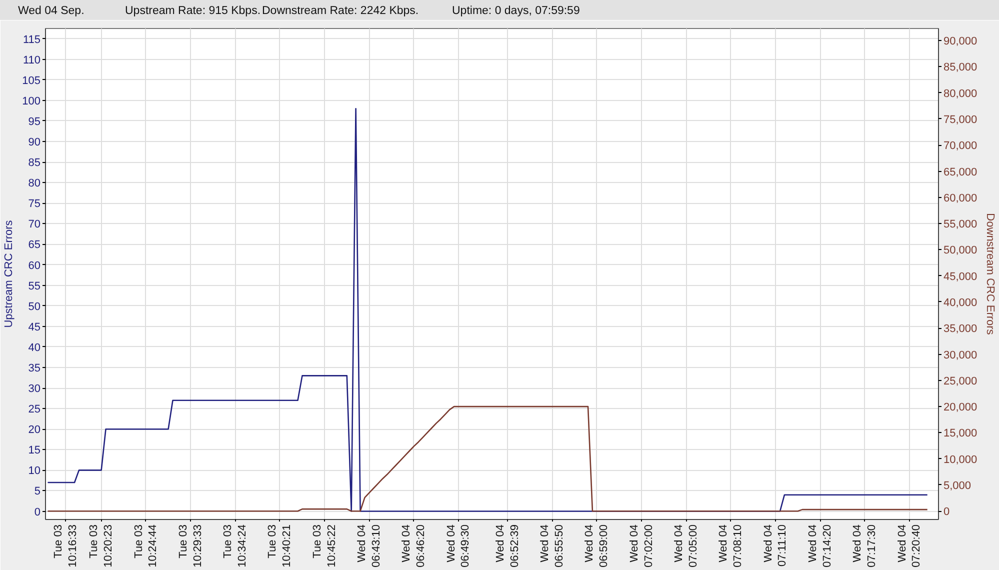 The image size is (999, 570). What do you see at coordinates (34, 306) in the screenshot?
I see `y-tick-label: 50` at bounding box center [34, 306].